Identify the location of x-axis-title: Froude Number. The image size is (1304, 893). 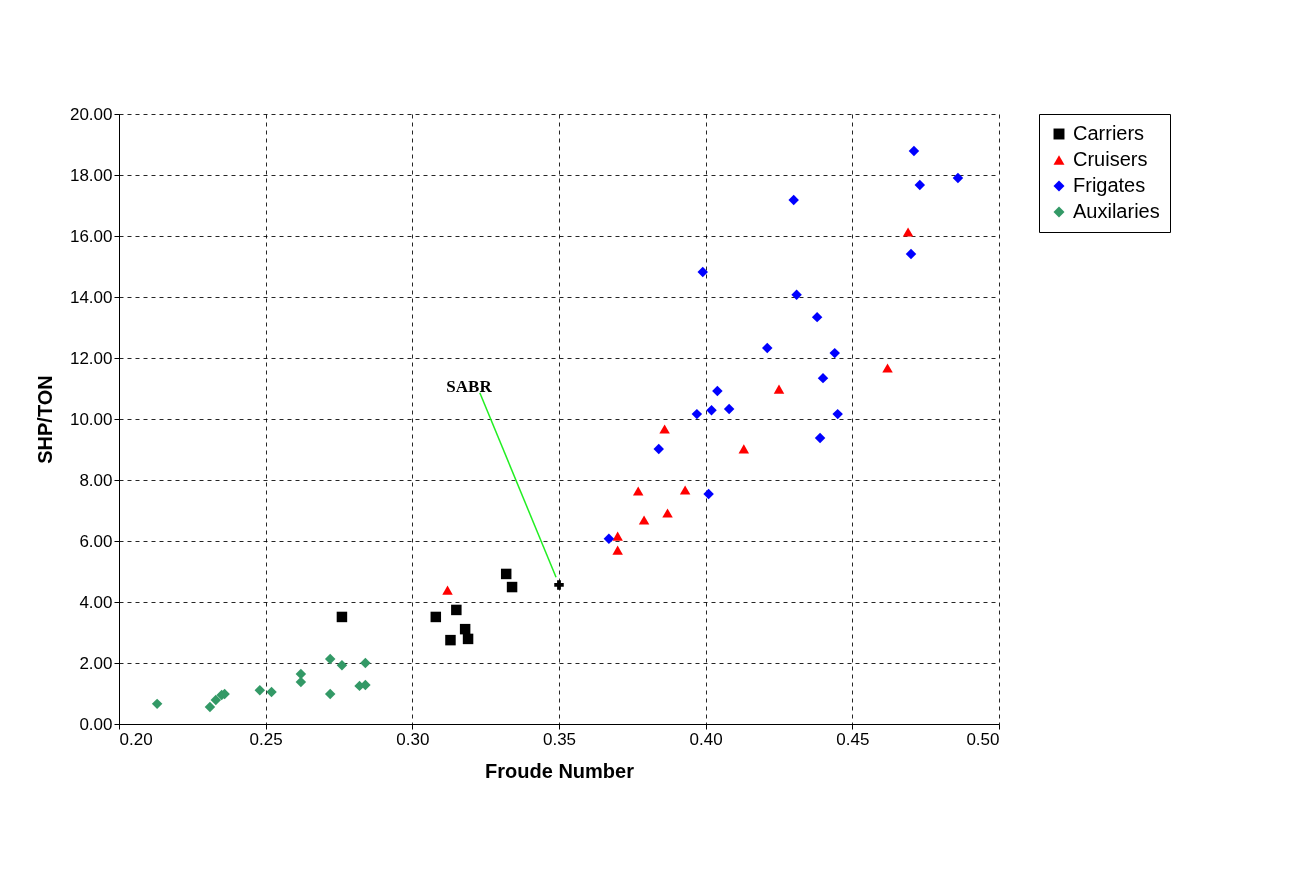
(560, 770).